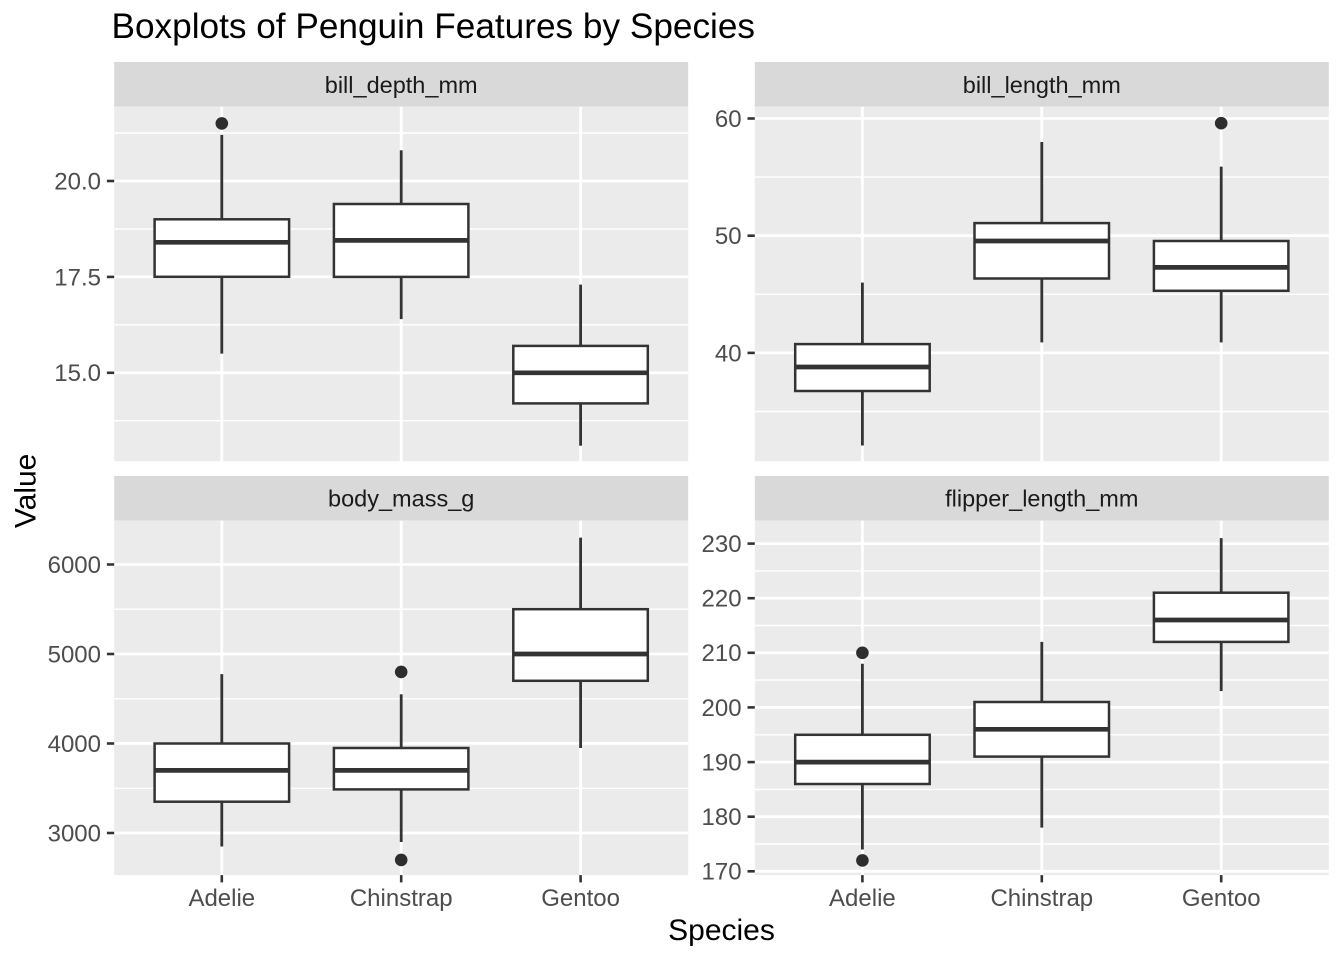 This screenshot has height=960, width=1344. Describe the element at coordinates (26, 491) in the screenshot. I see `svg-text: Value` at that location.